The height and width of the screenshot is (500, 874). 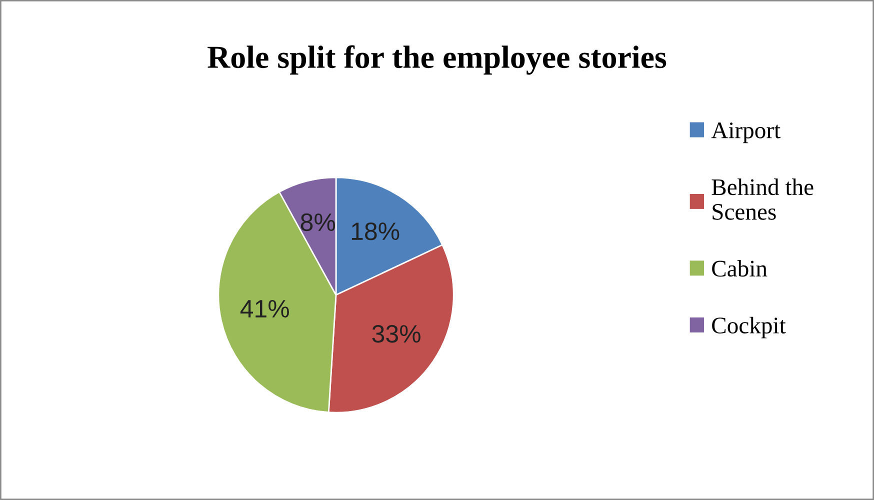 What do you see at coordinates (318, 222) in the screenshot?
I see `data-label: 8%` at bounding box center [318, 222].